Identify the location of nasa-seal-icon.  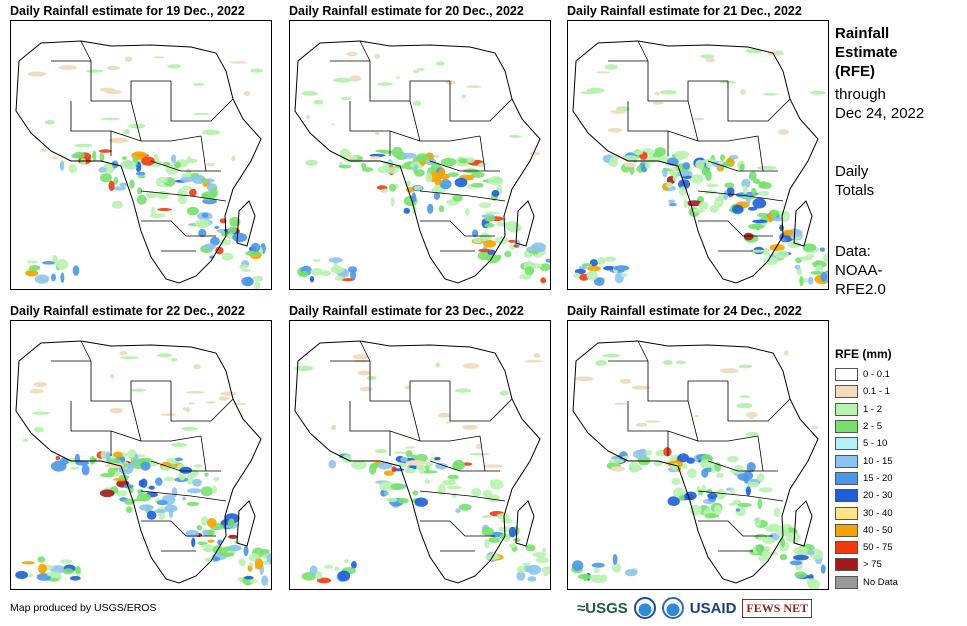
(672, 608).